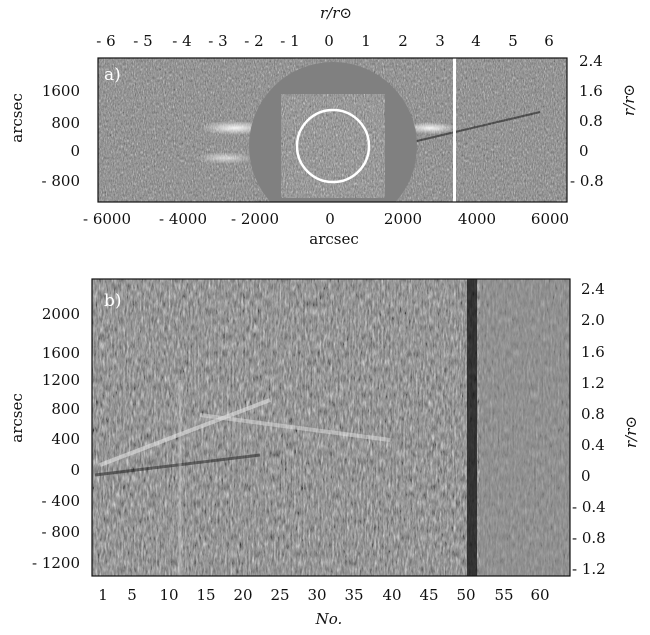 This screenshot has width=650, height=635. What do you see at coordinates (428, 595) in the screenshot?
I see `bottom-tick: 45` at bounding box center [428, 595].